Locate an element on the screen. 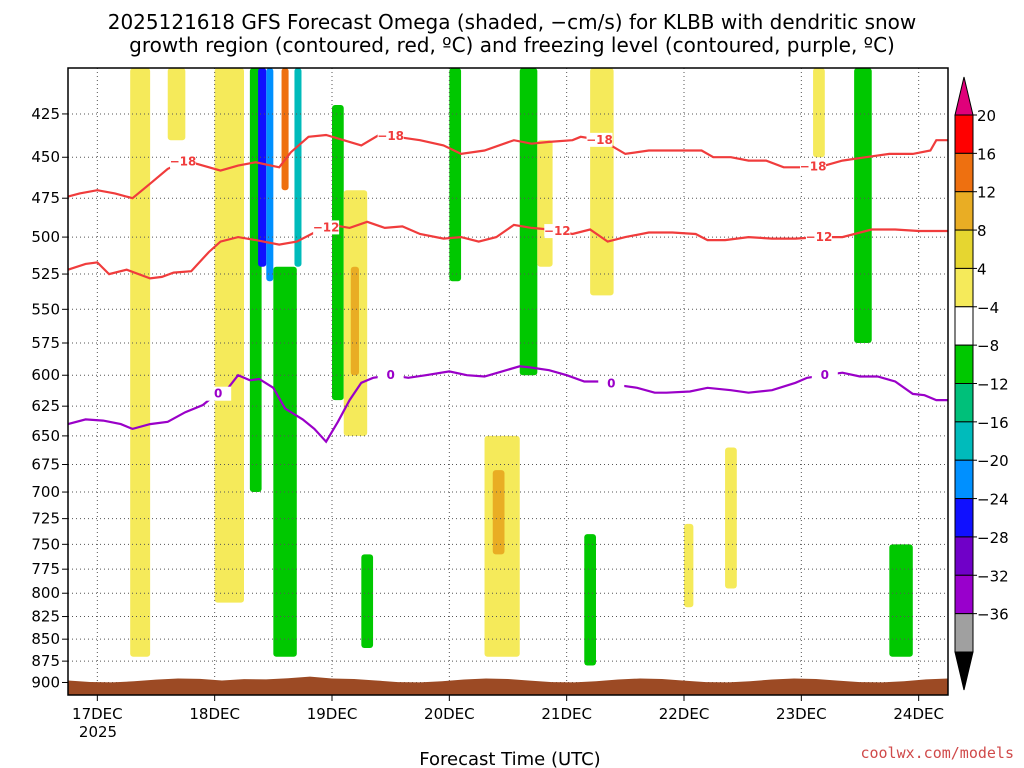  colorbar-bottom-arrow is located at coordinates (964, 671).